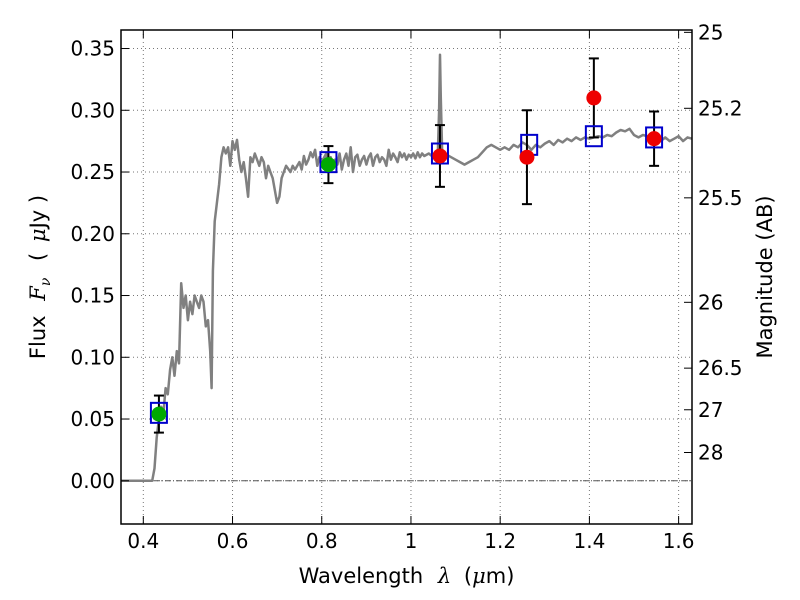 This screenshot has width=800, height=600. Describe the element at coordinates (38, 257) in the screenshot. I see `y-axis-unit-open: (` at that location.